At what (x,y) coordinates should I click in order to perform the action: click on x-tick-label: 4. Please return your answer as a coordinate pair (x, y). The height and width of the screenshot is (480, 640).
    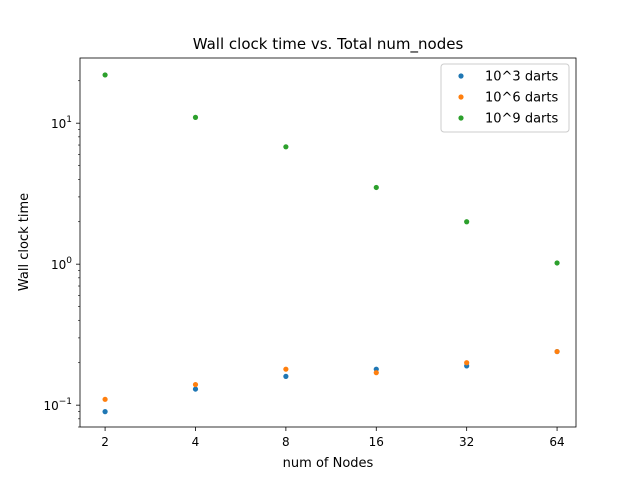
    Looking at the image, I should click on (196, 442).